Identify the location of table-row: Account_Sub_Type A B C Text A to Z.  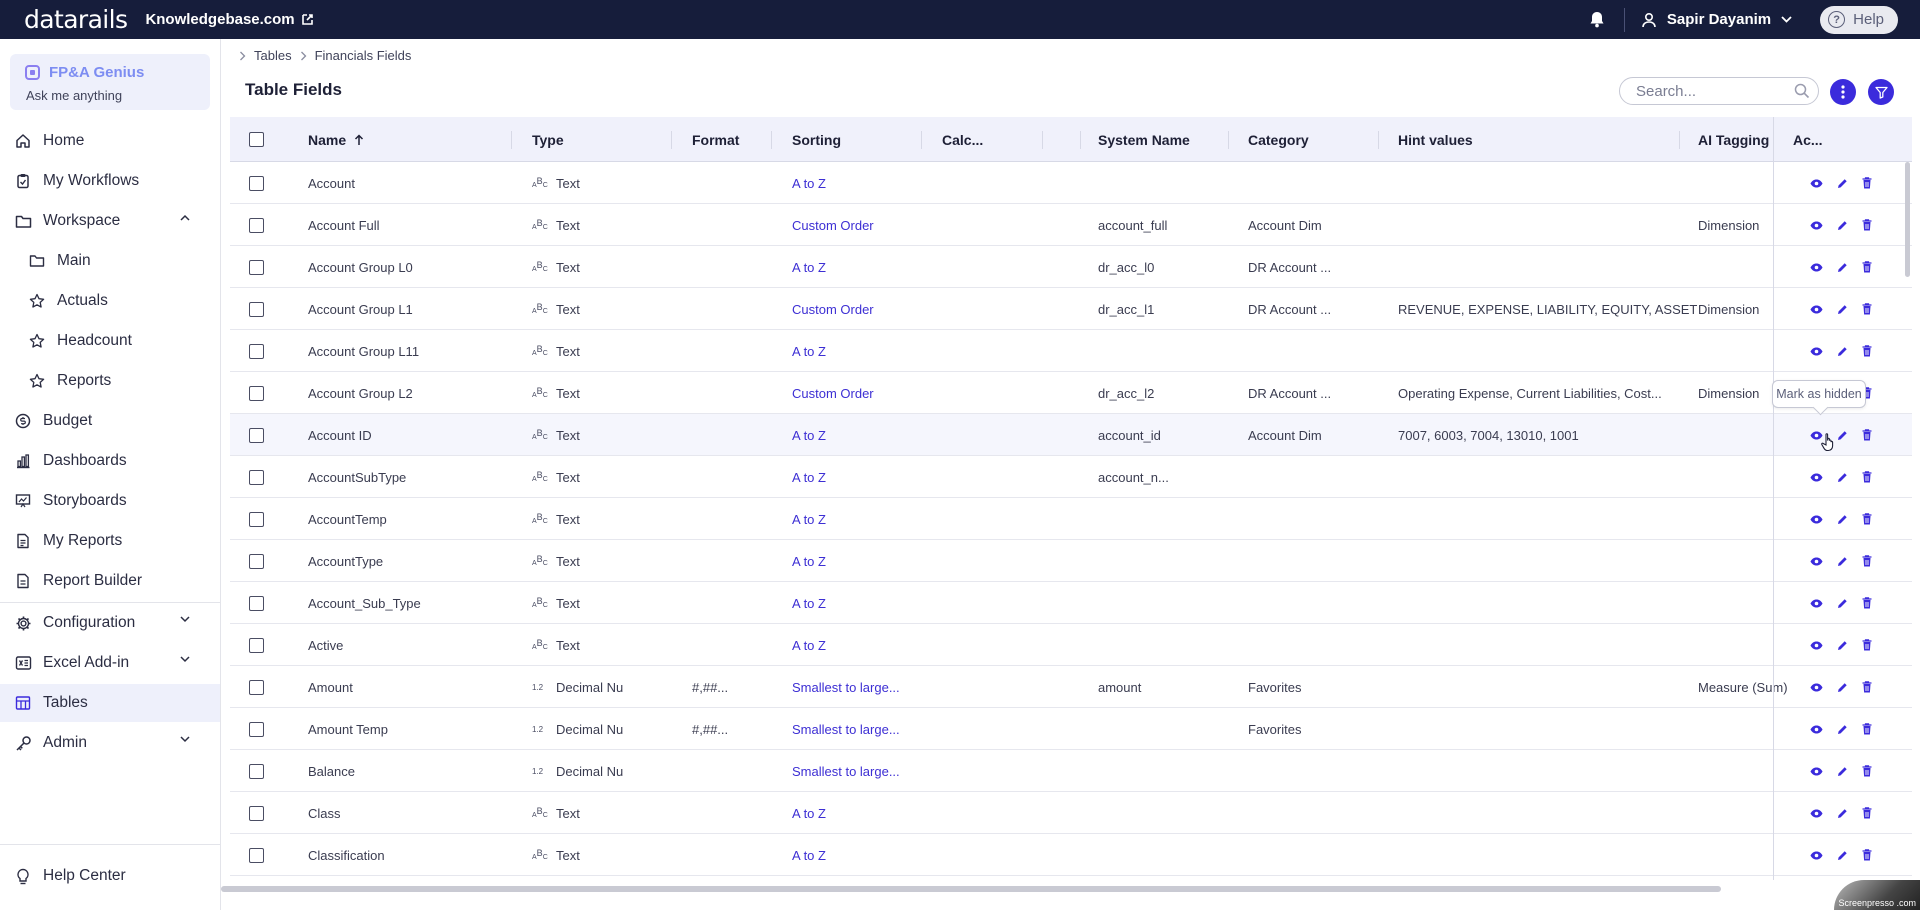
(1071, 603).